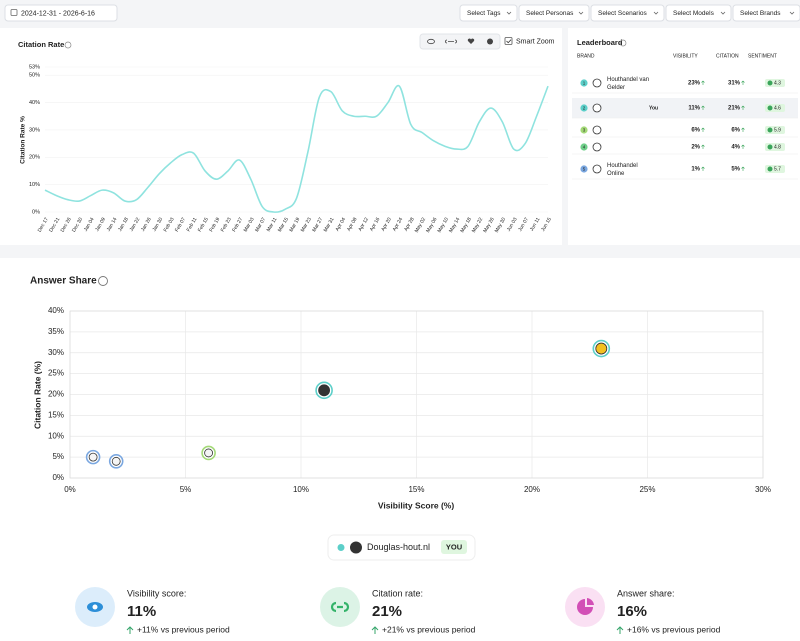 The image size is (800, 641). Describe the element at coordinates (296, 148) in the screenshot. I see `line-series` at that location.